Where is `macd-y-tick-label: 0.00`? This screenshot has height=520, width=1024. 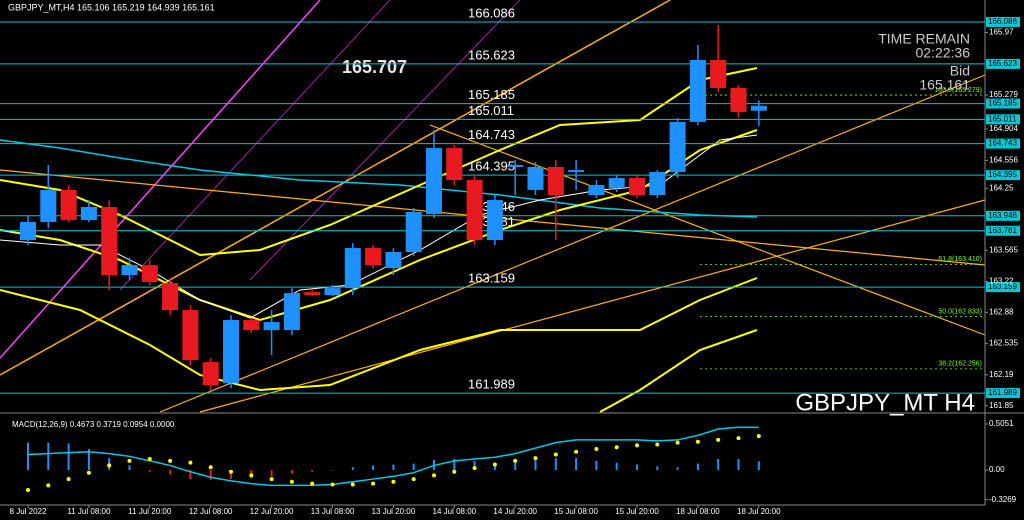 macd-y-tick-label: 0.00 is located at coordinates (997, 469).